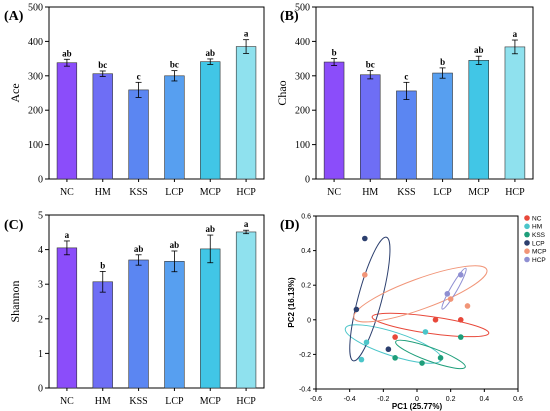 Image resolution: width=550 pixels, height=411 pixels. Describe the element at coordinates (306, 217) in the screenshot. I see `y-tick-label: 0.6` at that location.